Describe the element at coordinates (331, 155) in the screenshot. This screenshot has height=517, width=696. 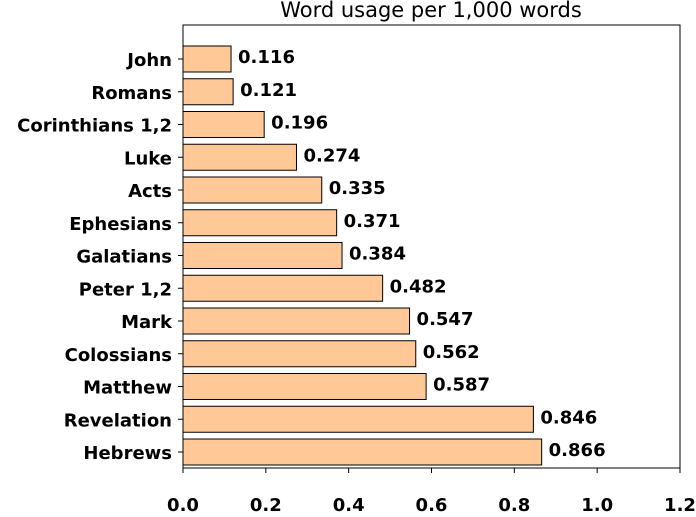
I see `value-label: 0.274` at that location.